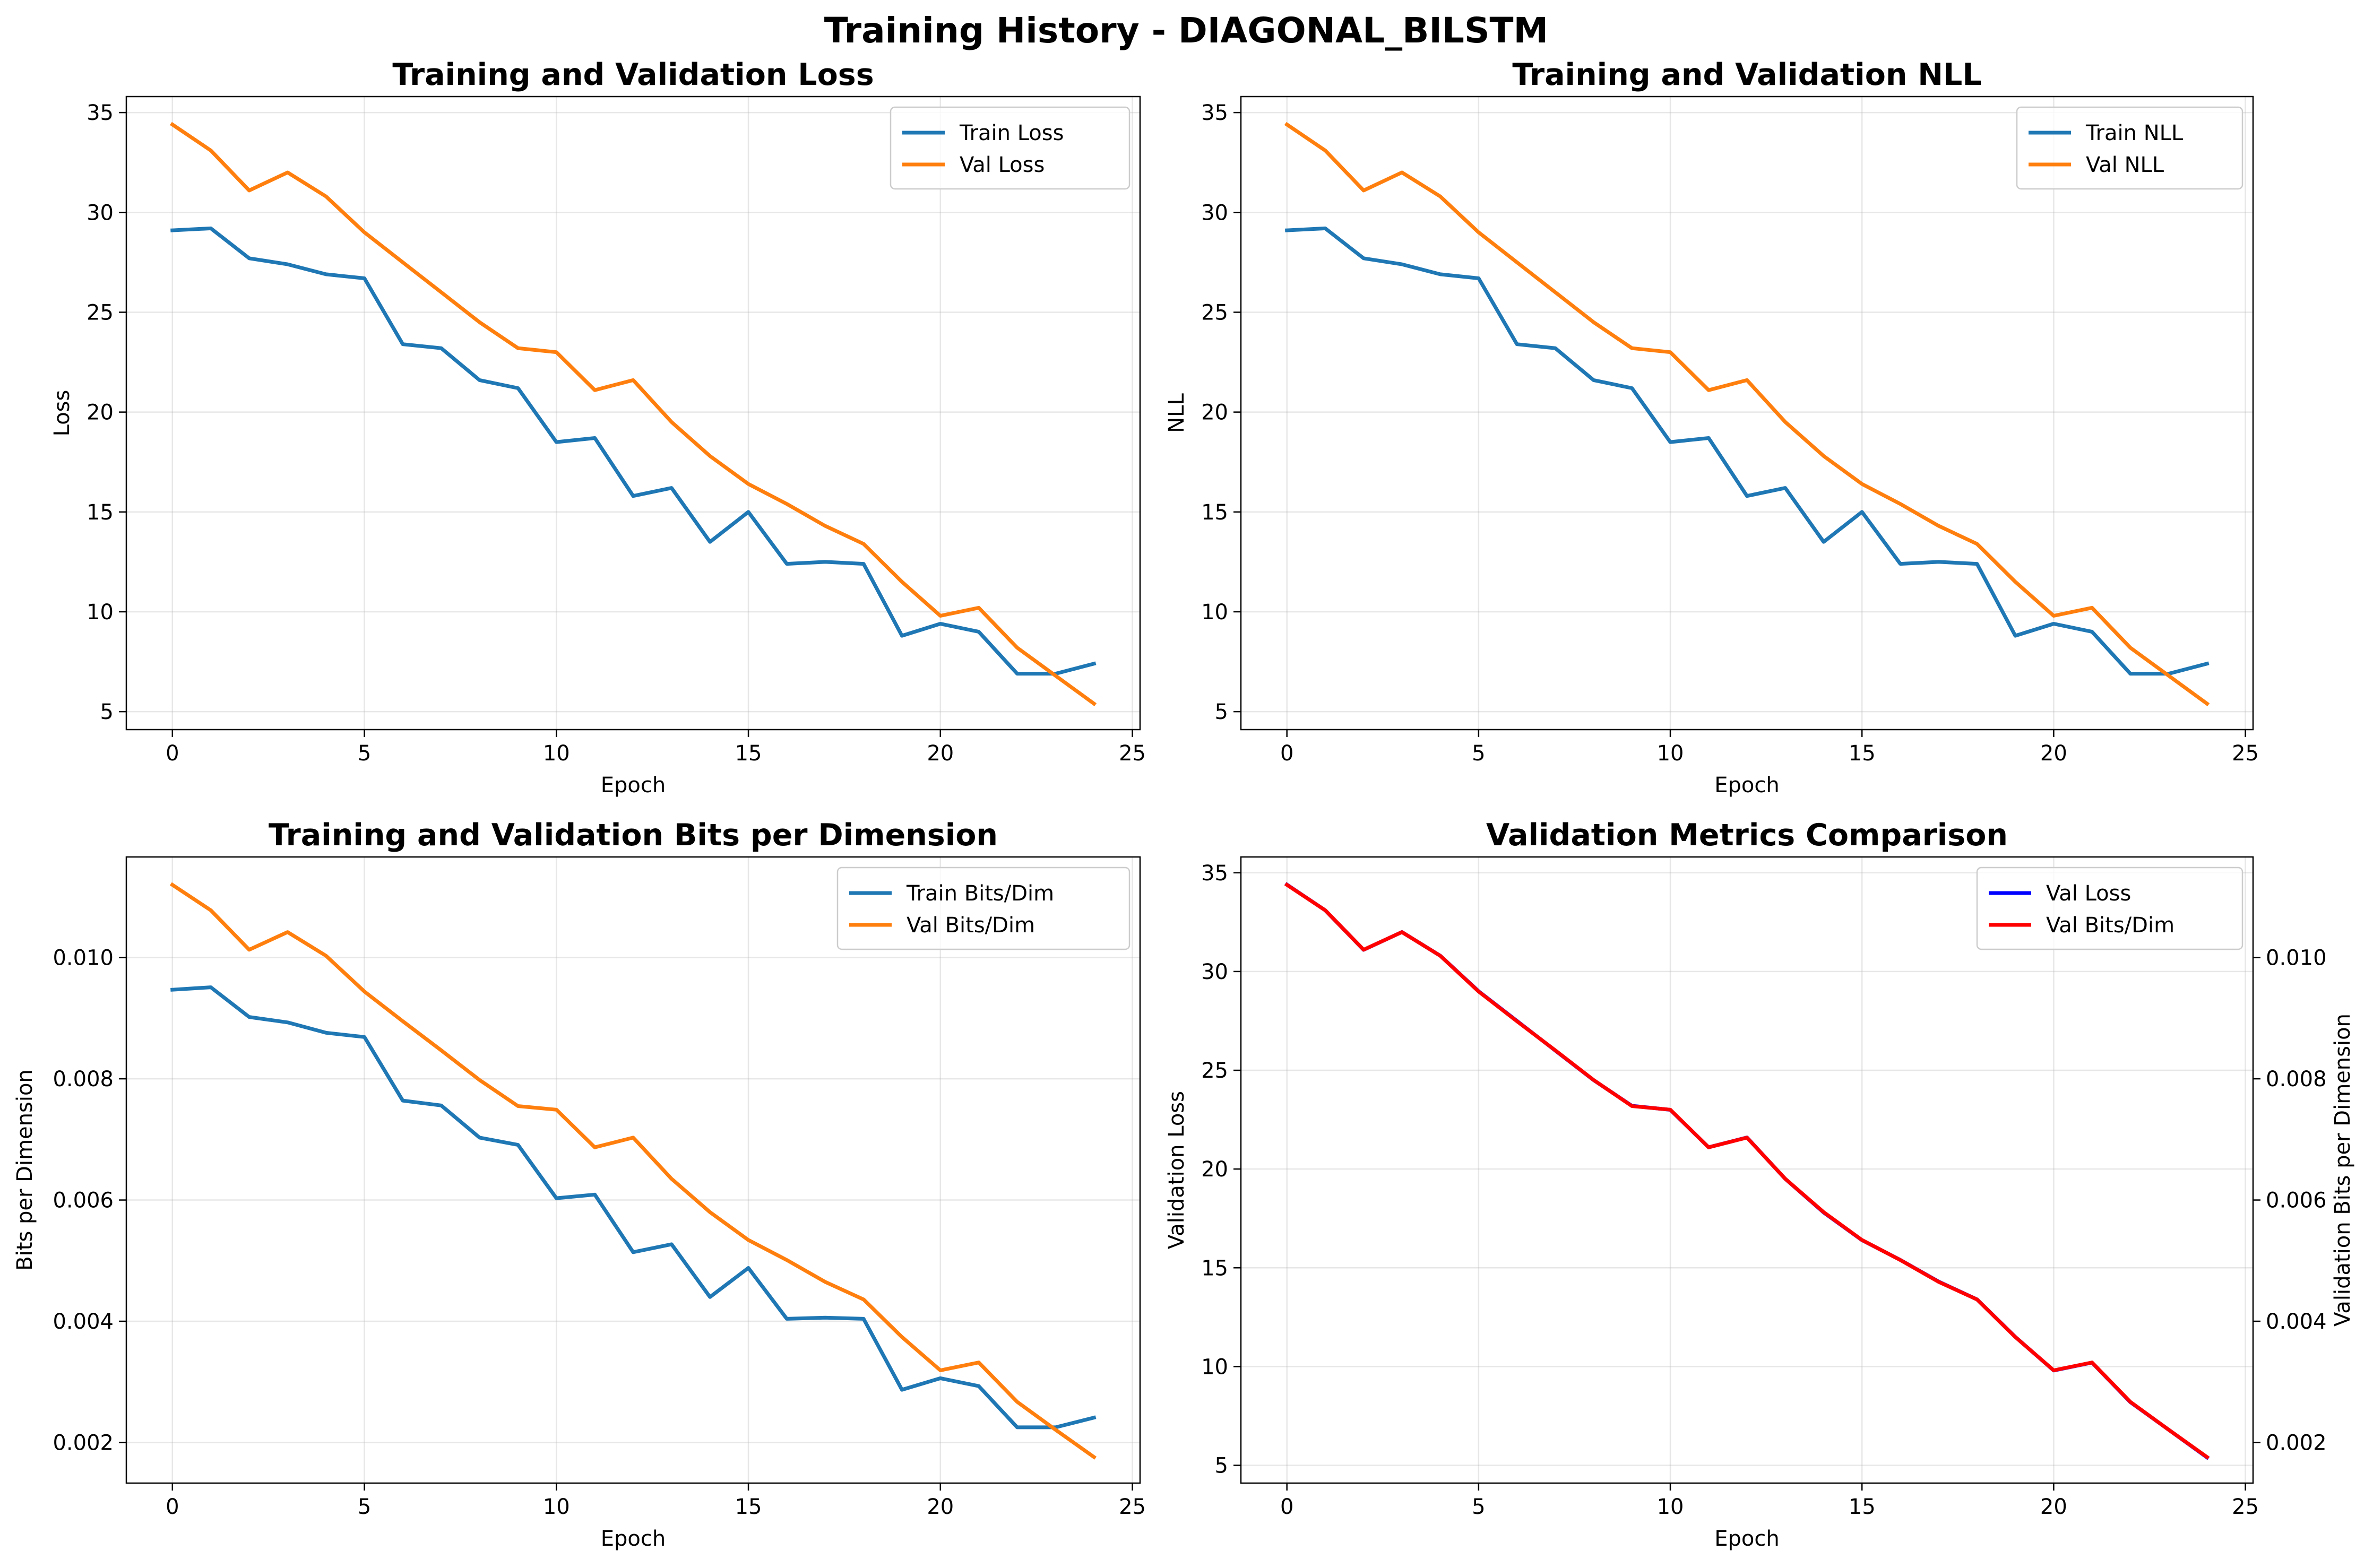  What do you see at coordinates (940, 753) in the screenshot?
I see `chart-1-x-tick-label: 20` at bounding box center [940, 753].